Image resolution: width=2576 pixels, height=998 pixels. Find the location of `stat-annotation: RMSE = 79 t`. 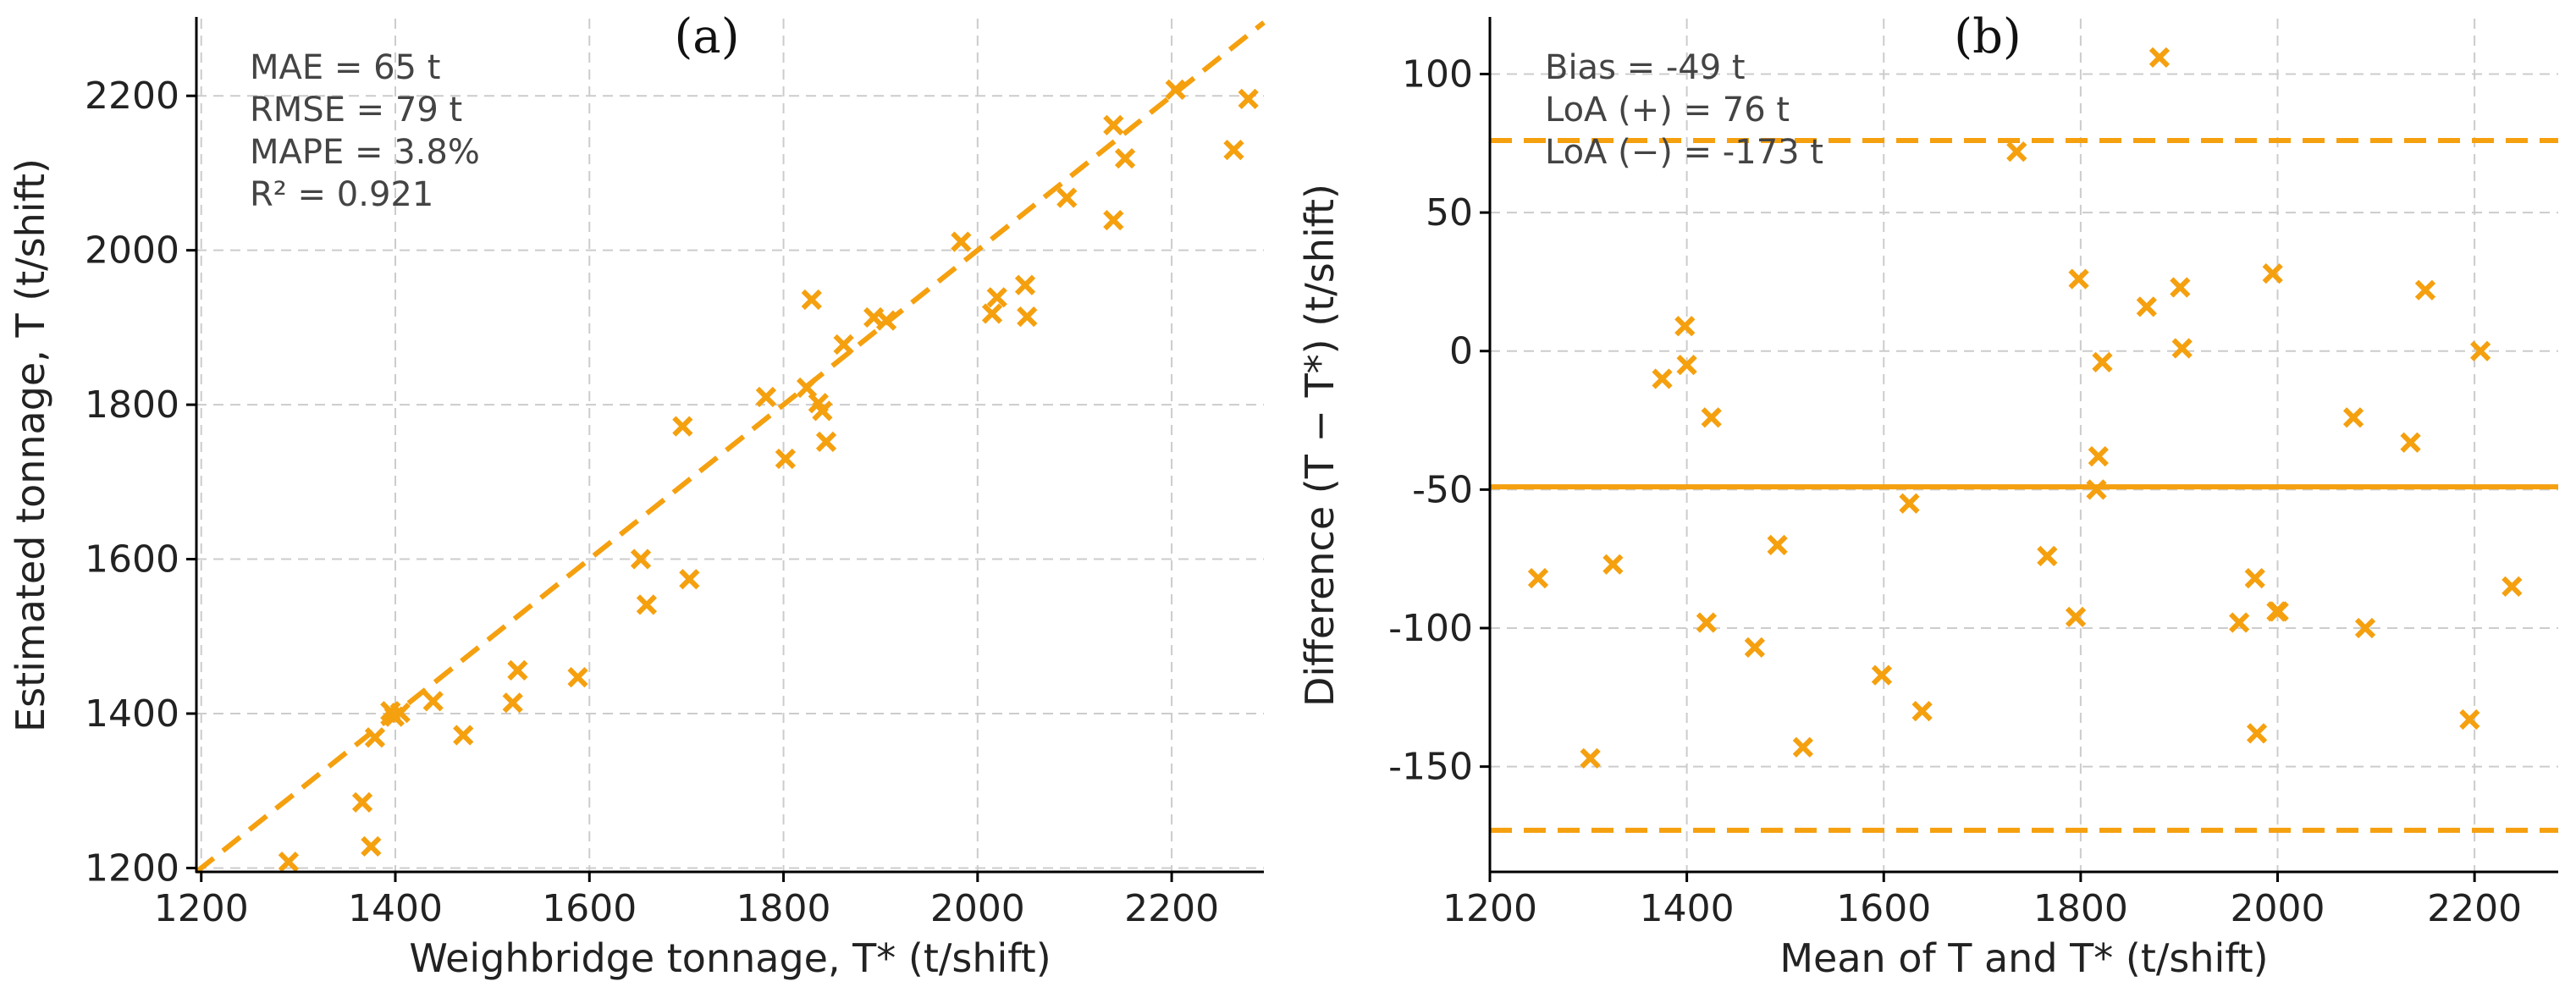

stat-annotation: RMSE = 79 t is located at coordinates (356, 111).